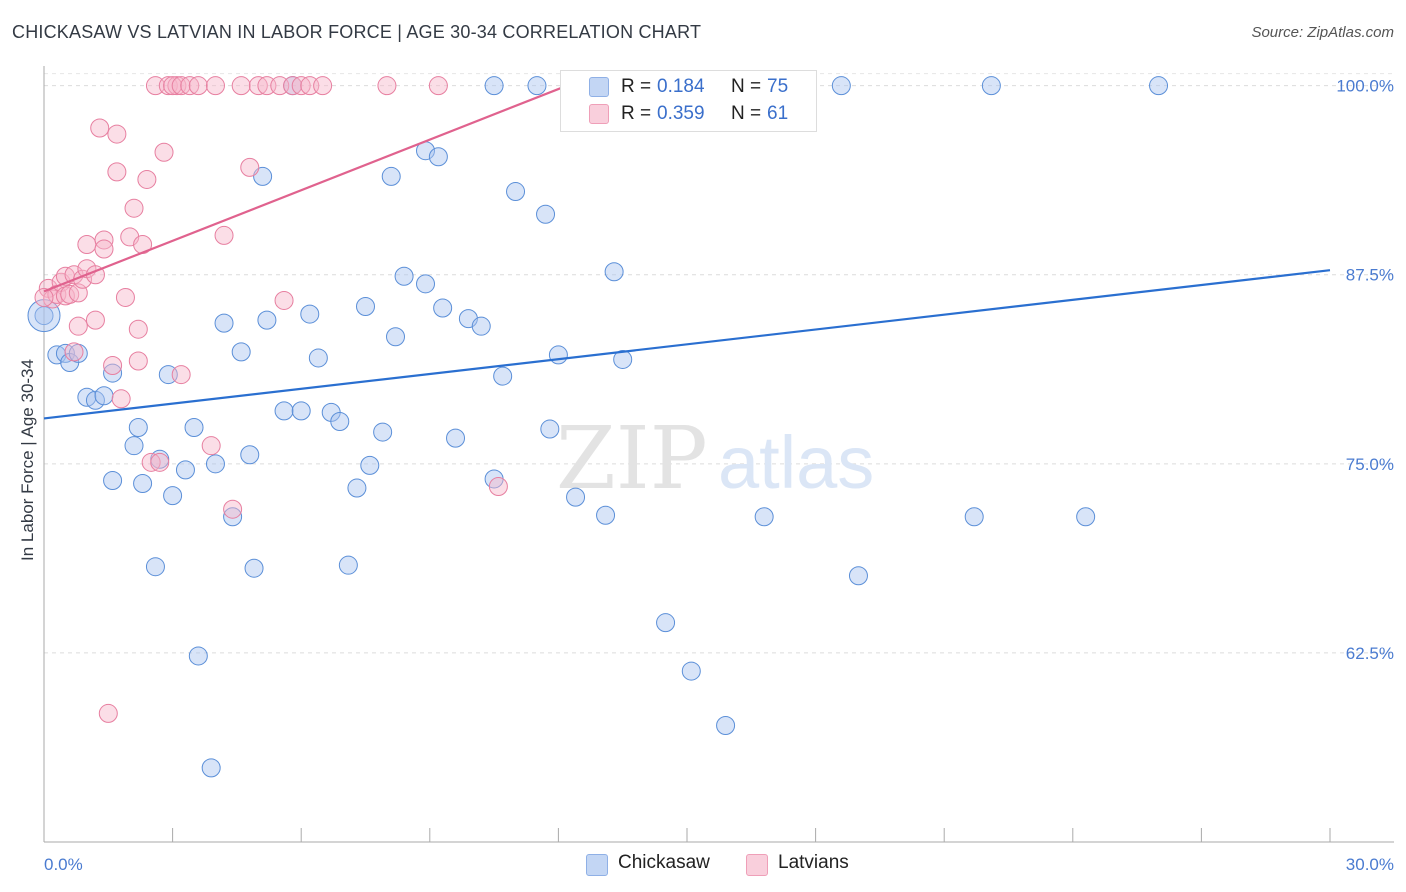  Describe the element at coordinates (1370, 653) in the screenshot. I see `y-tick-label: 62.5%` at that location.